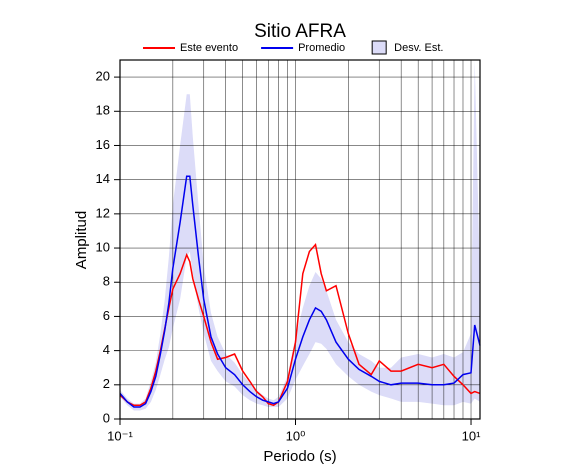 This screenshot has height=475, width=586. What do you see at coordinates (471, 435) in the screenshot?
I see `x-tick-label: 10¹` at bounding box center [471, 435].